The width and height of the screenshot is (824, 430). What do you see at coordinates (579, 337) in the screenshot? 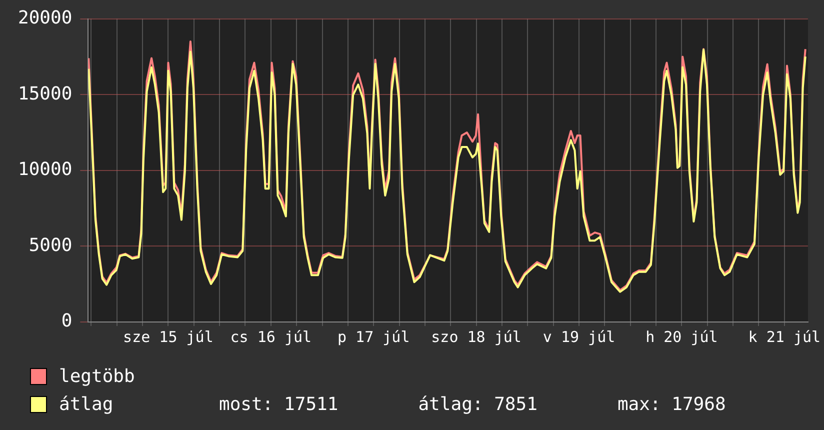
I see `x-tick-label: v 19 júl` at bounding box center [579, 337].